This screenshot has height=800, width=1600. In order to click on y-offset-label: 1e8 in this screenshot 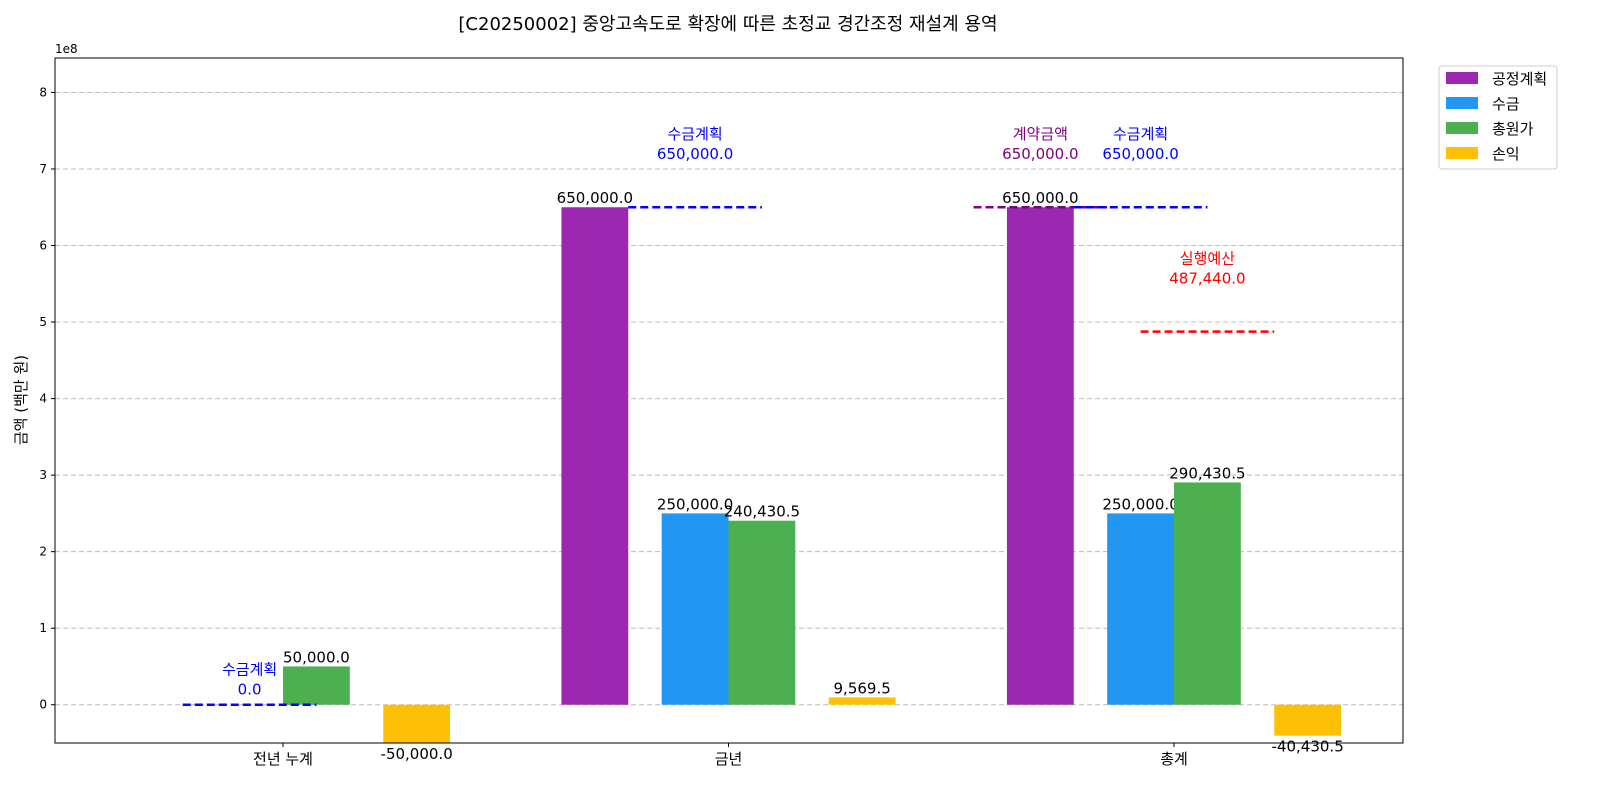, I will do `click(66, 49)`.